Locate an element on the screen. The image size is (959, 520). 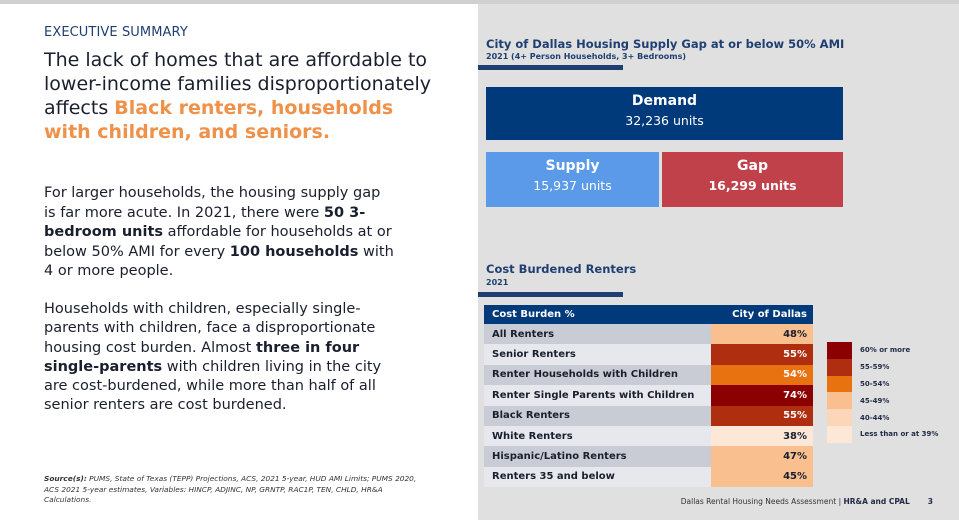
legend-item: Less than or at 39% is located at coordinates (883, 434).